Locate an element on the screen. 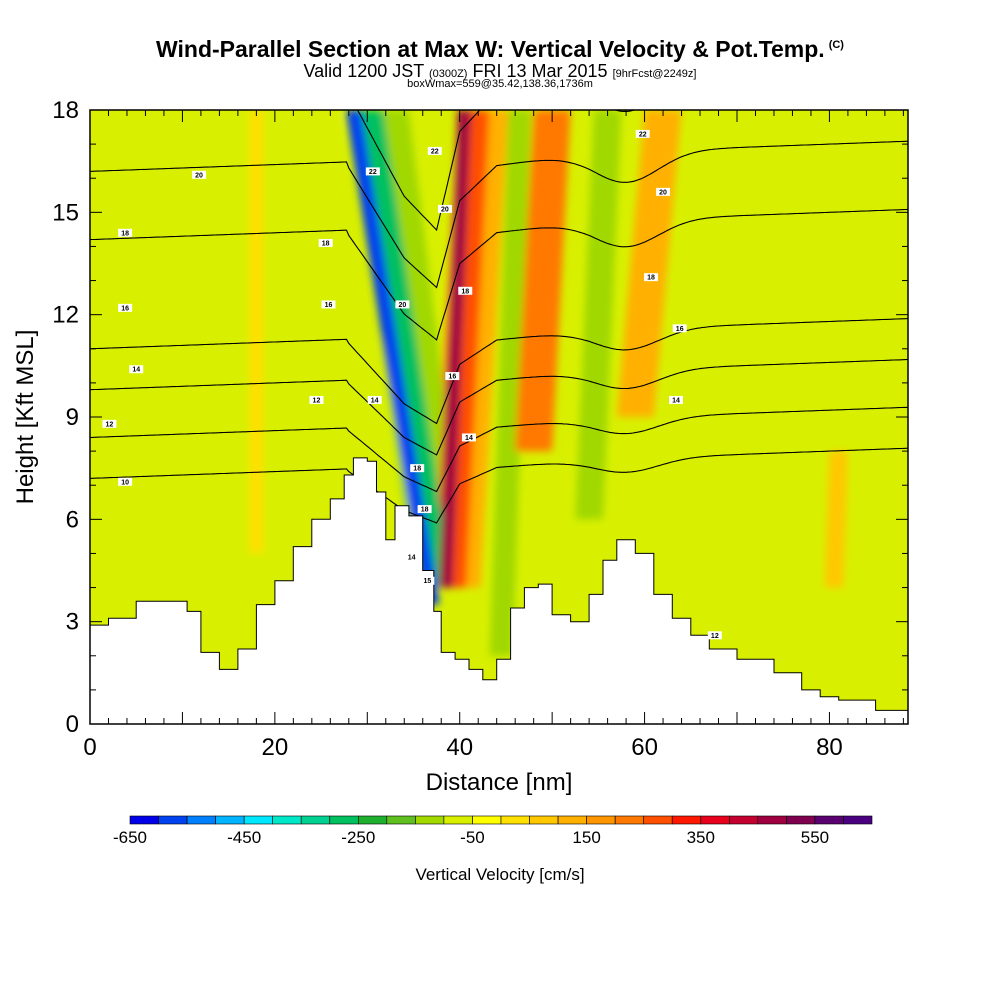  colorbar-label: -50 is located at coordinates (472, 837).